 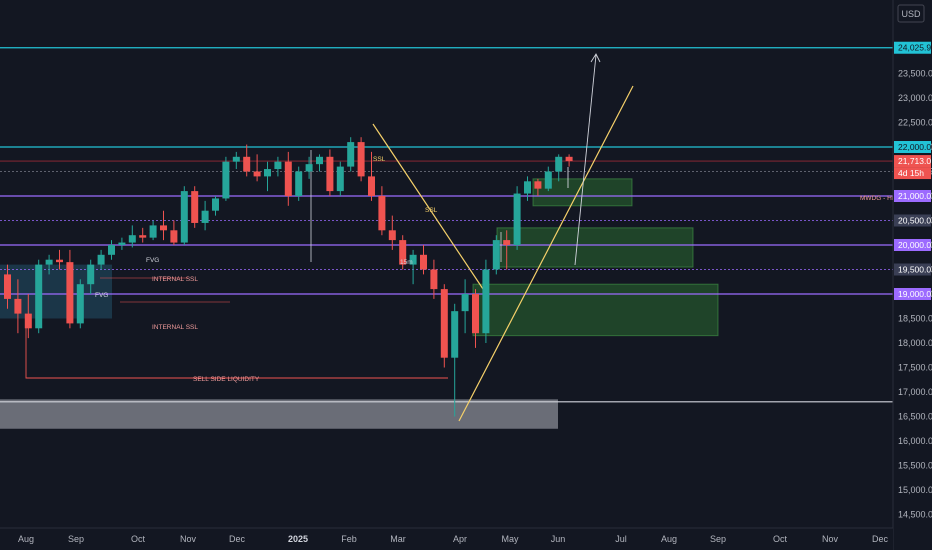 What do you see at coordinates (914, 196) in the screenshot?
I see `price-tag-label: 21,000.0` at bounding box center [914, 196].